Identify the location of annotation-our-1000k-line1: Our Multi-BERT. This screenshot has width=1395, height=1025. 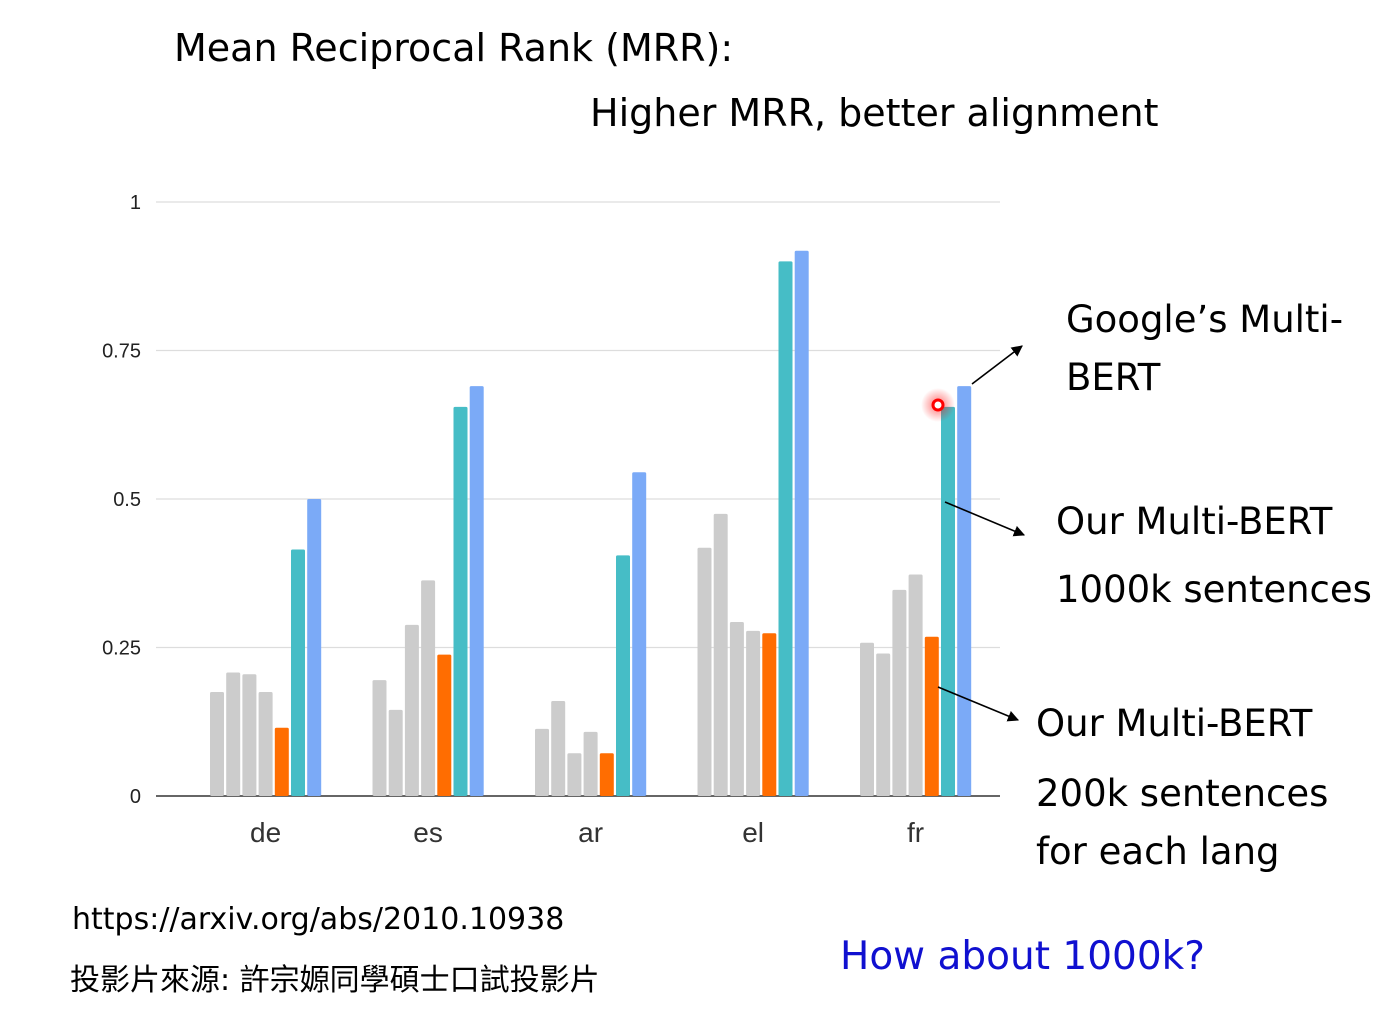
(1194, 521).